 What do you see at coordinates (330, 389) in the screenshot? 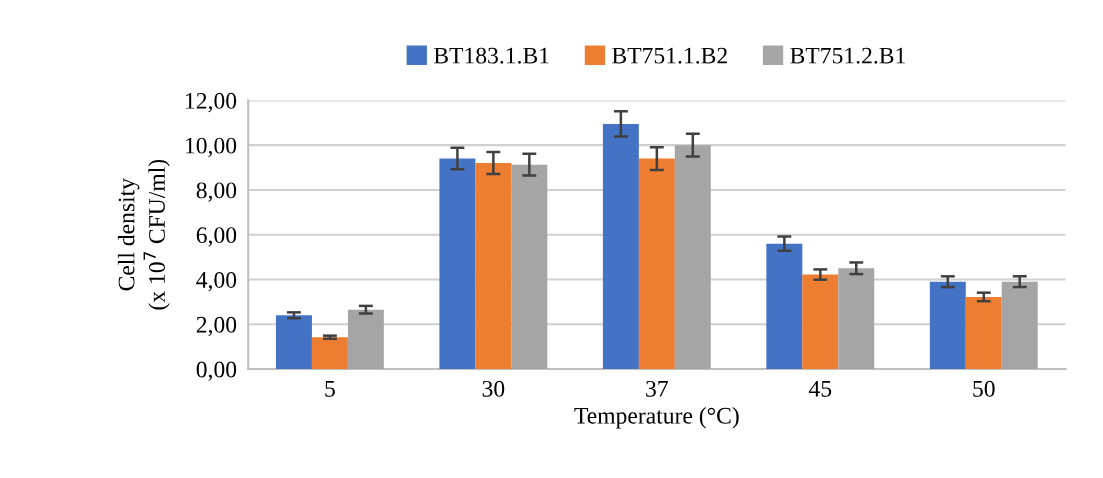
I see `x-tick-label: 5` at bounding box center [330, 389].